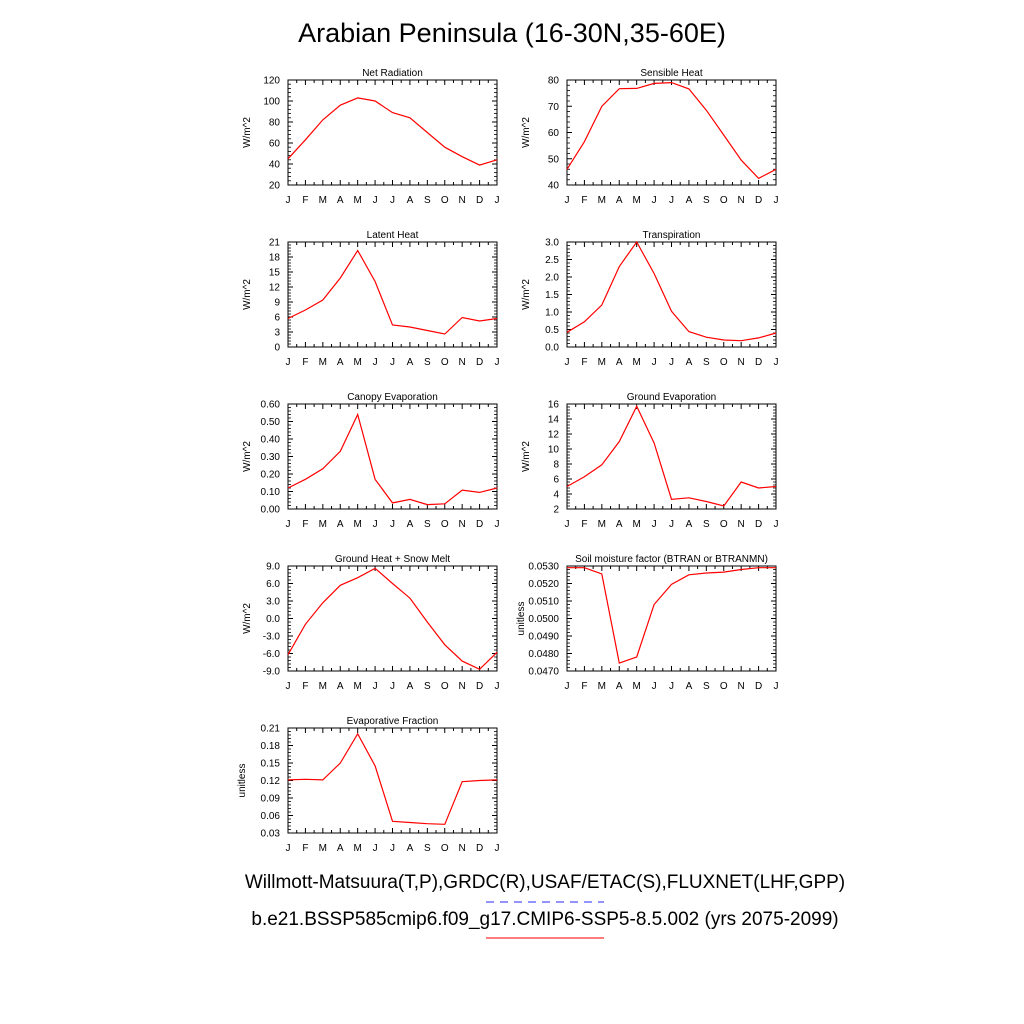 The height and width of the screenshot is (1024, 1024). What do you see at coordinates (392, 73) in the screenshot?
I see `chart-title: Net Radiation` at bounding box center [392, 73].